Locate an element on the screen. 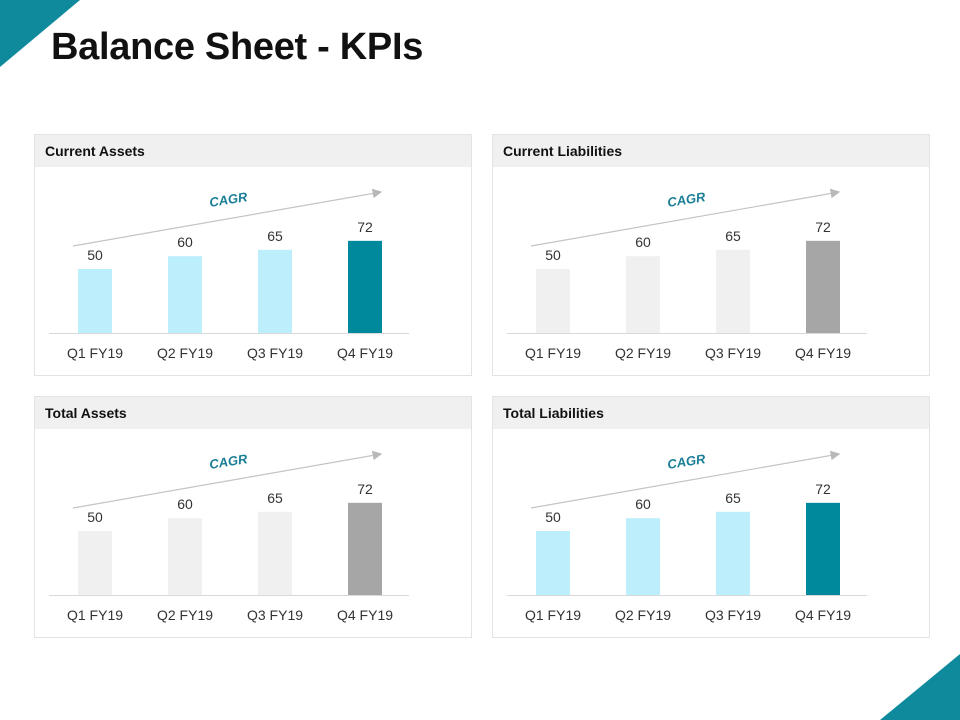  bottom-right-corner-accent is located at coordinates (920, 687).